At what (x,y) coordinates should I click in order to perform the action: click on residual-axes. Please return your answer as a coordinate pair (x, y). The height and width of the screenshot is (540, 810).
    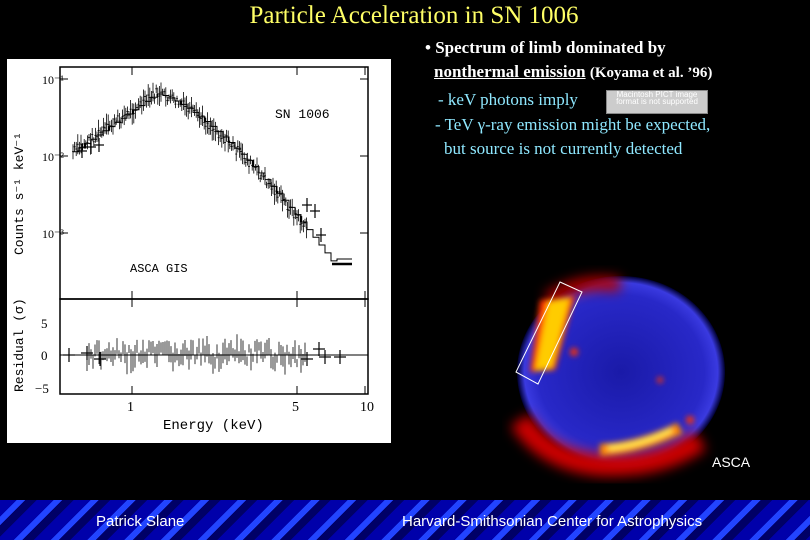
    Looking at the image, I should click on (214, 346).